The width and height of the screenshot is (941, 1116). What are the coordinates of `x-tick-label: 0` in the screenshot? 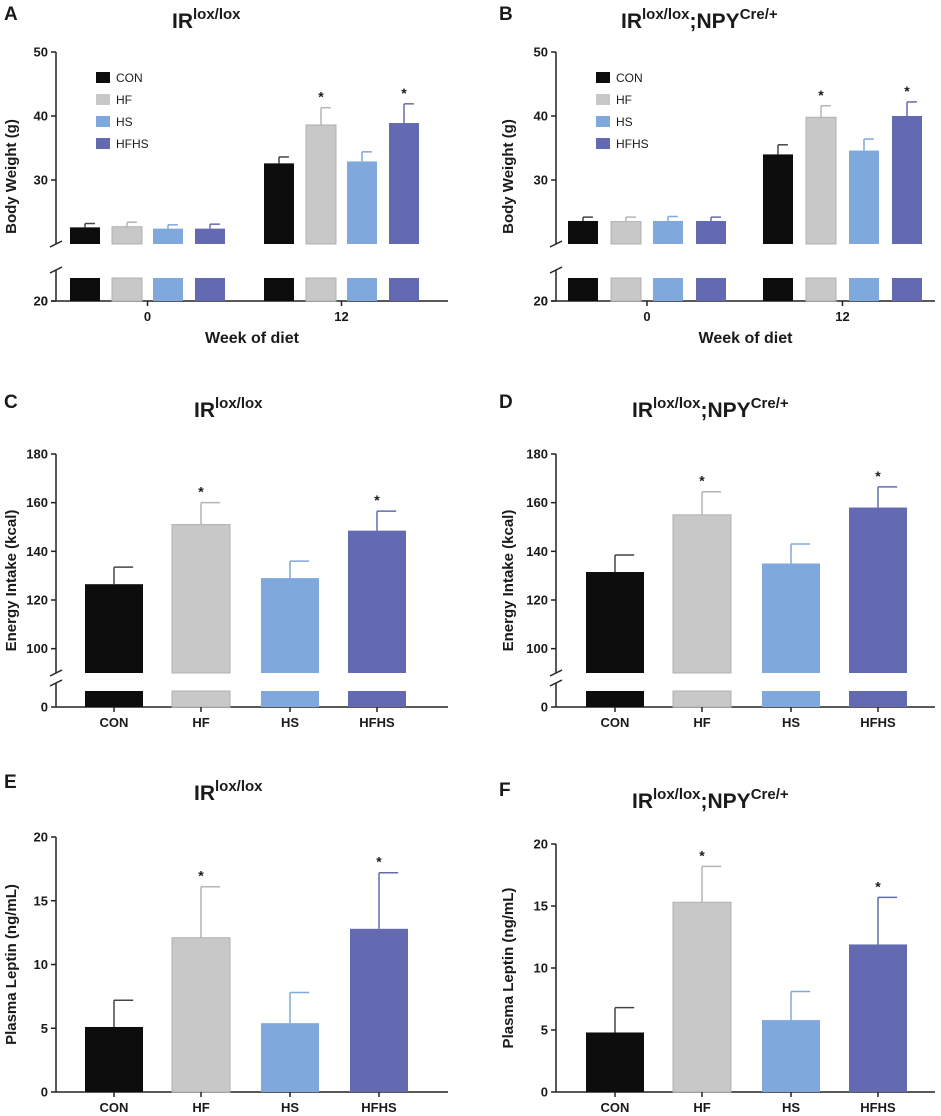 It's located at (646, 316).